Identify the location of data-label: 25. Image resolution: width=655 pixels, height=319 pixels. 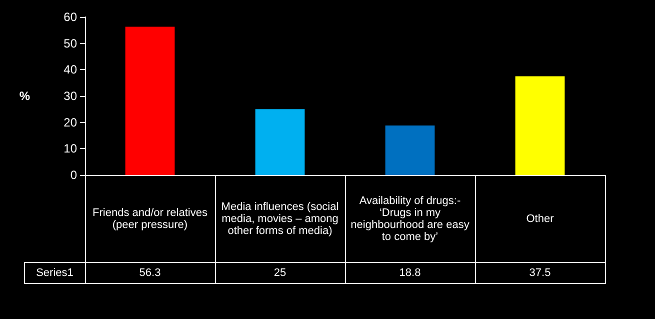
(280, 273).